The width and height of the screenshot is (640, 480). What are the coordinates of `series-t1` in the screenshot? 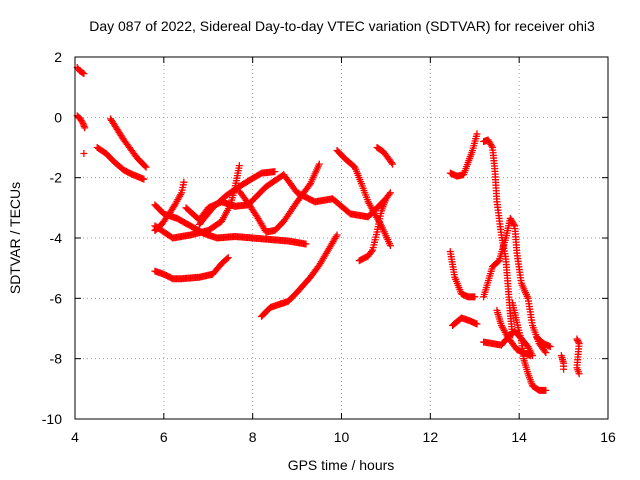 It's located at (80, 71).